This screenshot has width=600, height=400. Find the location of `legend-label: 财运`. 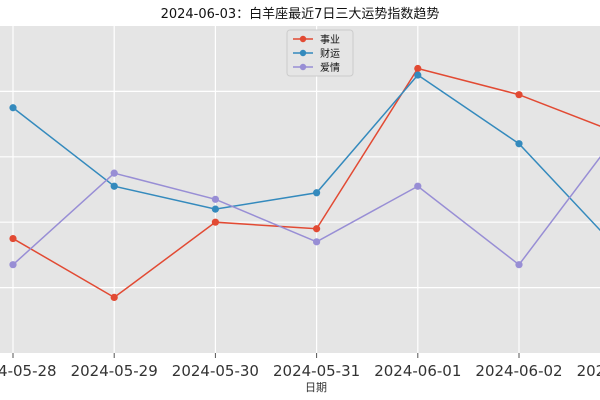

legend-label: 财运 is located at coordinates (330, 53).